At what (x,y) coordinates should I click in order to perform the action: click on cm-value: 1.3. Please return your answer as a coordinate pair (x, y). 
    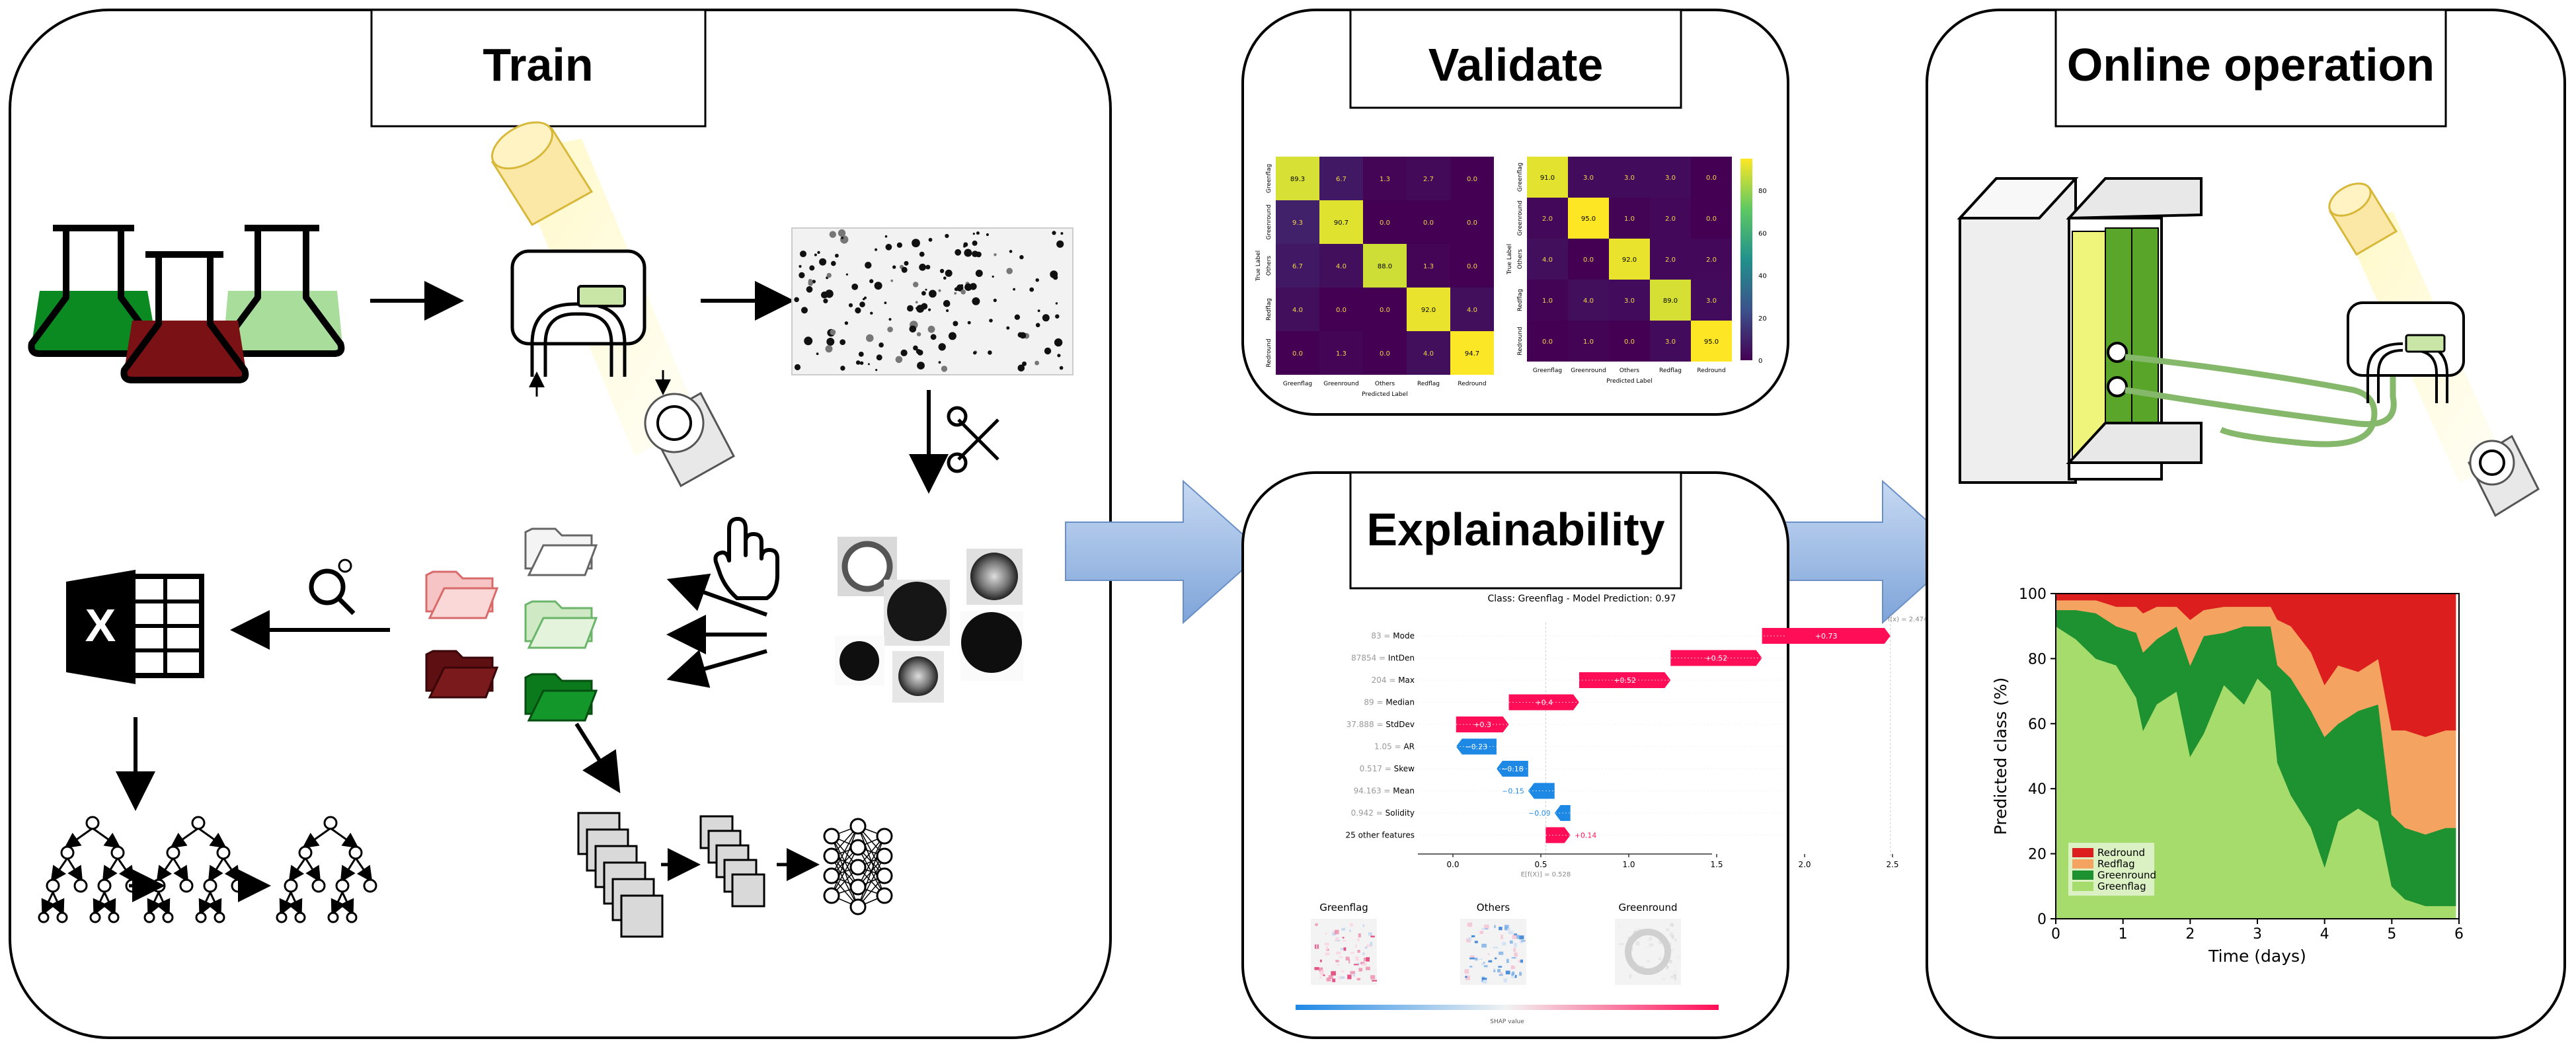
    Looking at the image, I should click on (1385, 179).